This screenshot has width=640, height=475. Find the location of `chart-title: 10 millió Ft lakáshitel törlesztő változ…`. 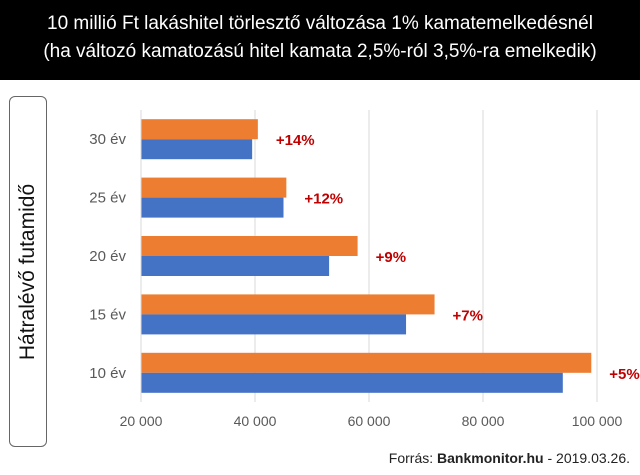

chart-title: 10 millió Ft lakáshitel törlesztő változ… is located at coordinates (320, 23).